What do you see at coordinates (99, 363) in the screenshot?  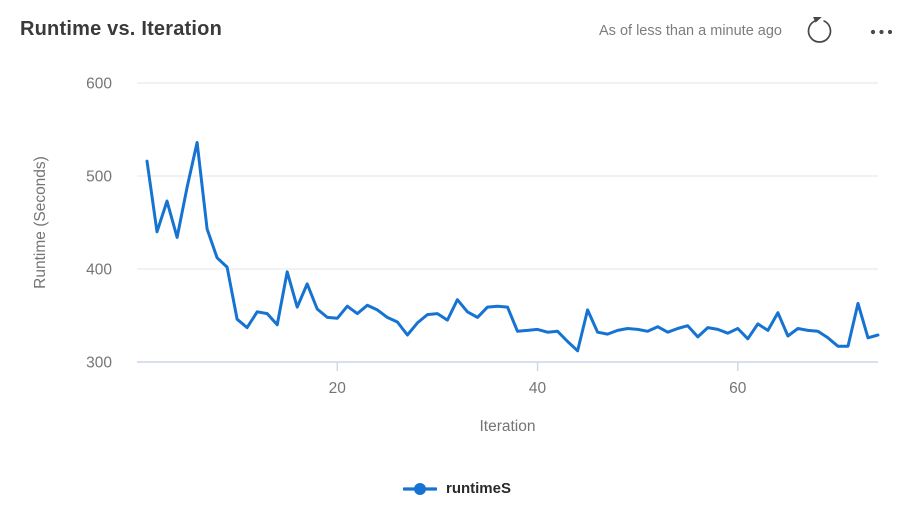 I see `y-tick-label: 300` at bounding box center [99, 363].